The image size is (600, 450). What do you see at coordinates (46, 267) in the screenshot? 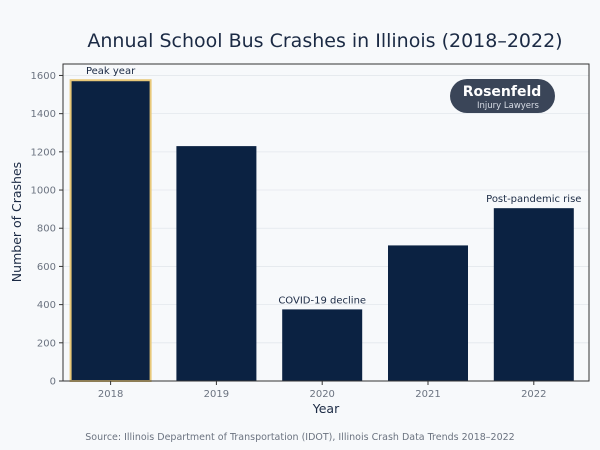
I see `y-tick-label: 600` at bounding box center [46, 267].